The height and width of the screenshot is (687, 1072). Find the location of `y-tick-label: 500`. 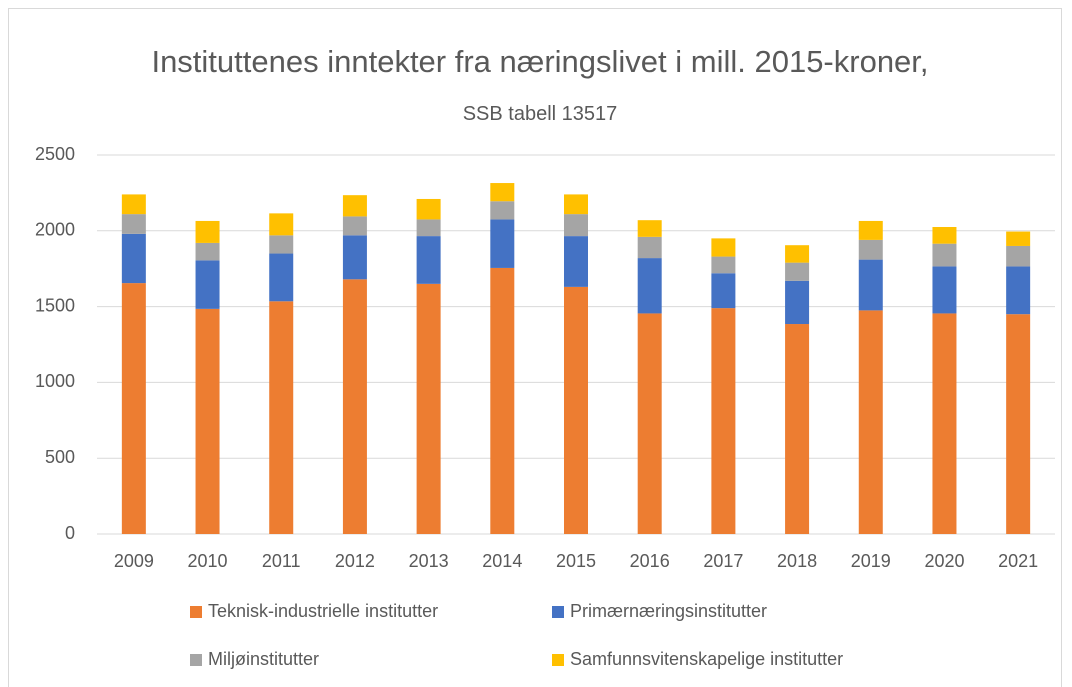

y-tick-label: 500 is located at coordinates (60, 457).